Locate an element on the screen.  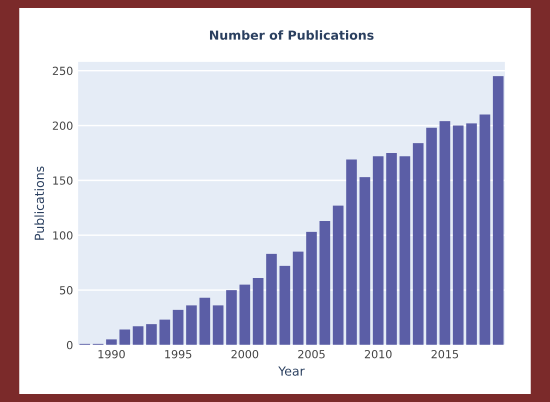
y-tick-label: 50 is located at coordinates (66, 290).